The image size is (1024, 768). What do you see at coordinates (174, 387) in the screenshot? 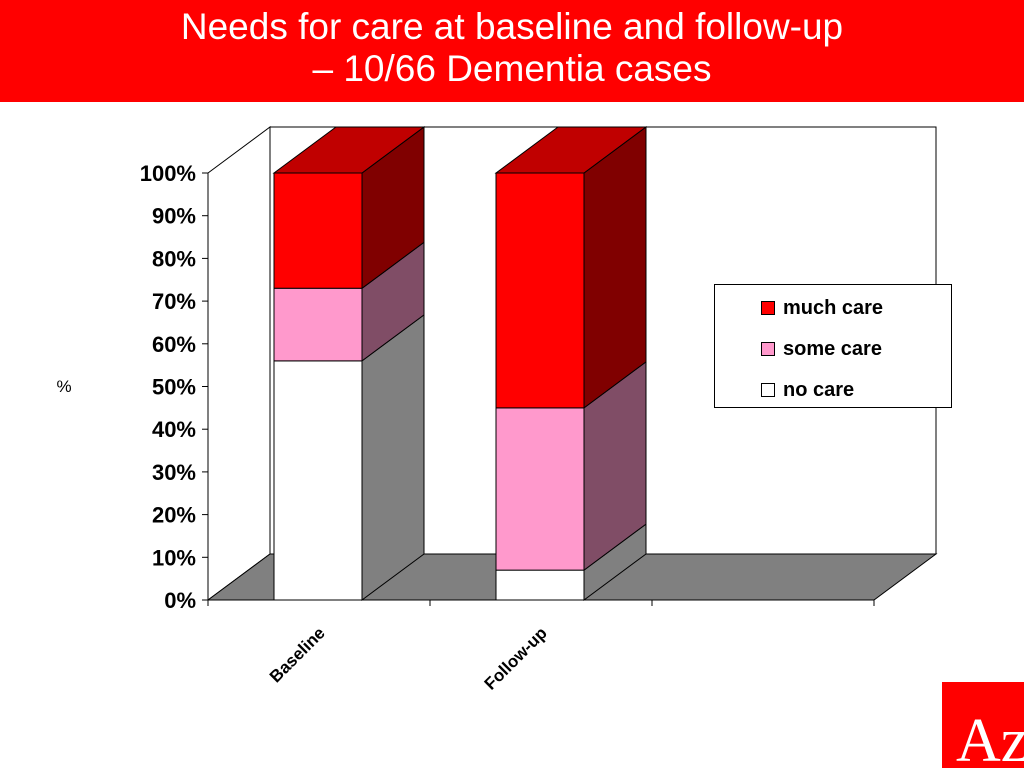
I see `y-tick-label: 50%` at bounding box center [174, 387].